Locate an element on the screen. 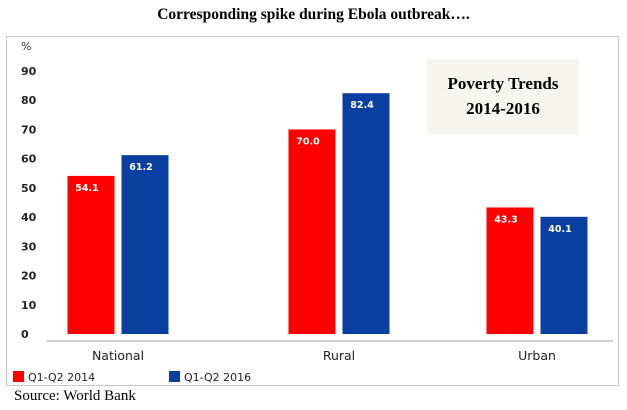  bar-value-label: 61.2 is located at coordinates (140, 167).